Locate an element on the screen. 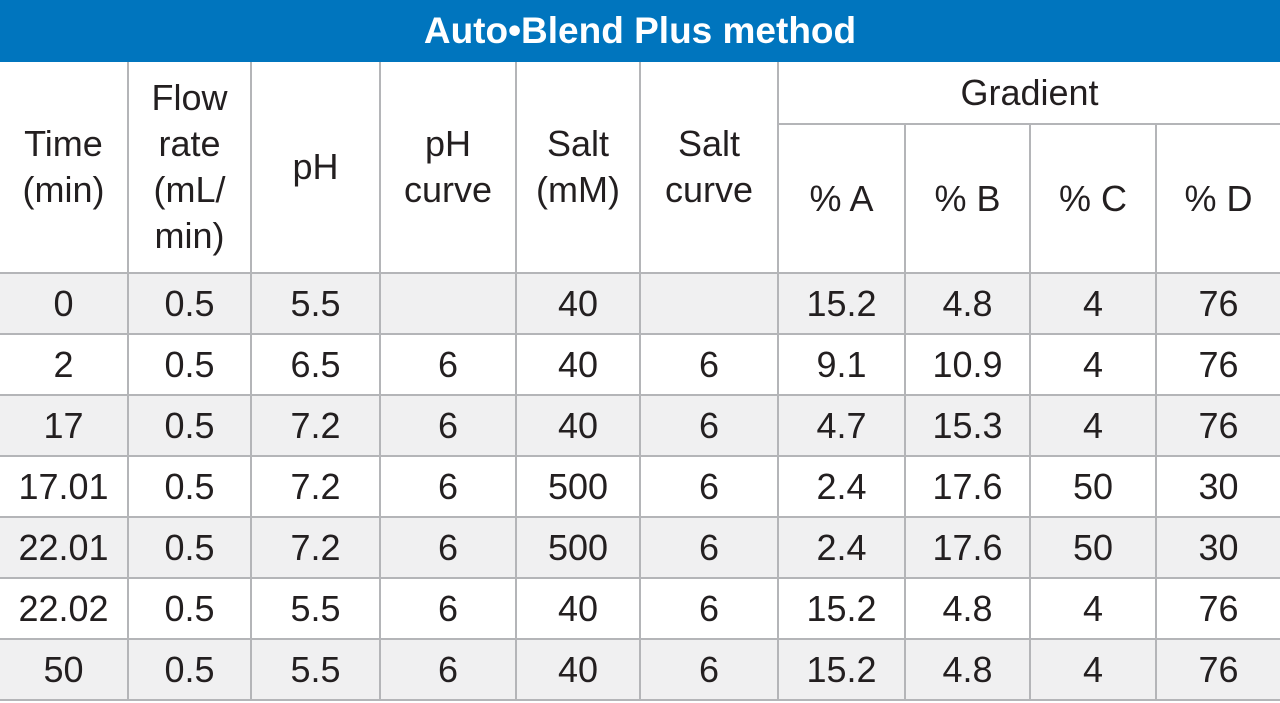 This screenshot has height=703, width=1280. table-row: 17.01 0.5 7.2 6 500 6 2.4 17.6 50 30 is located at coordinates (640, 486).